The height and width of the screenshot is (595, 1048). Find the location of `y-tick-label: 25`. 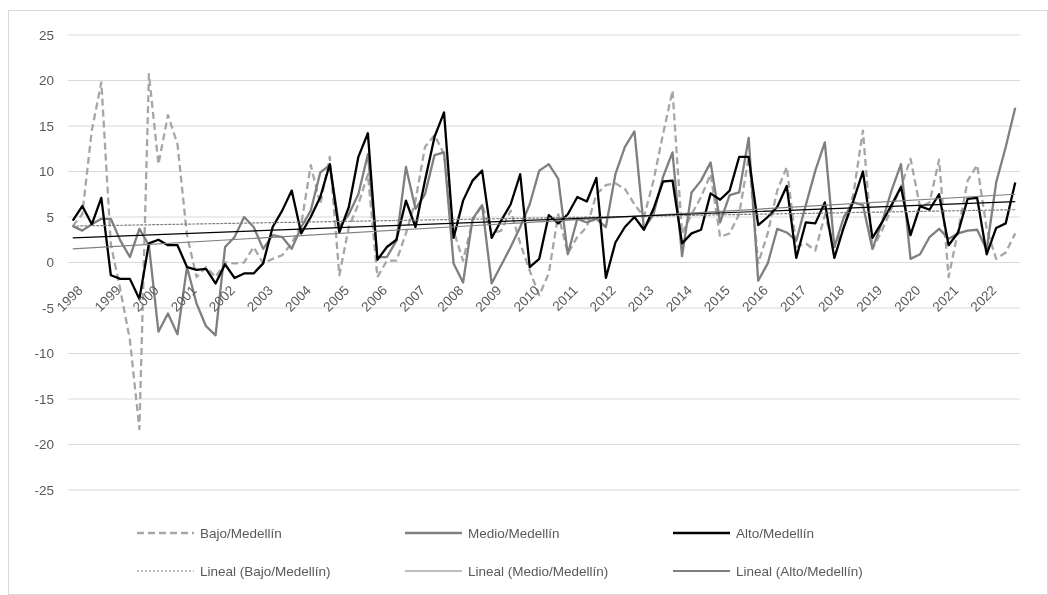

y-tick-label: 25 is located at coordinates (46, 35).